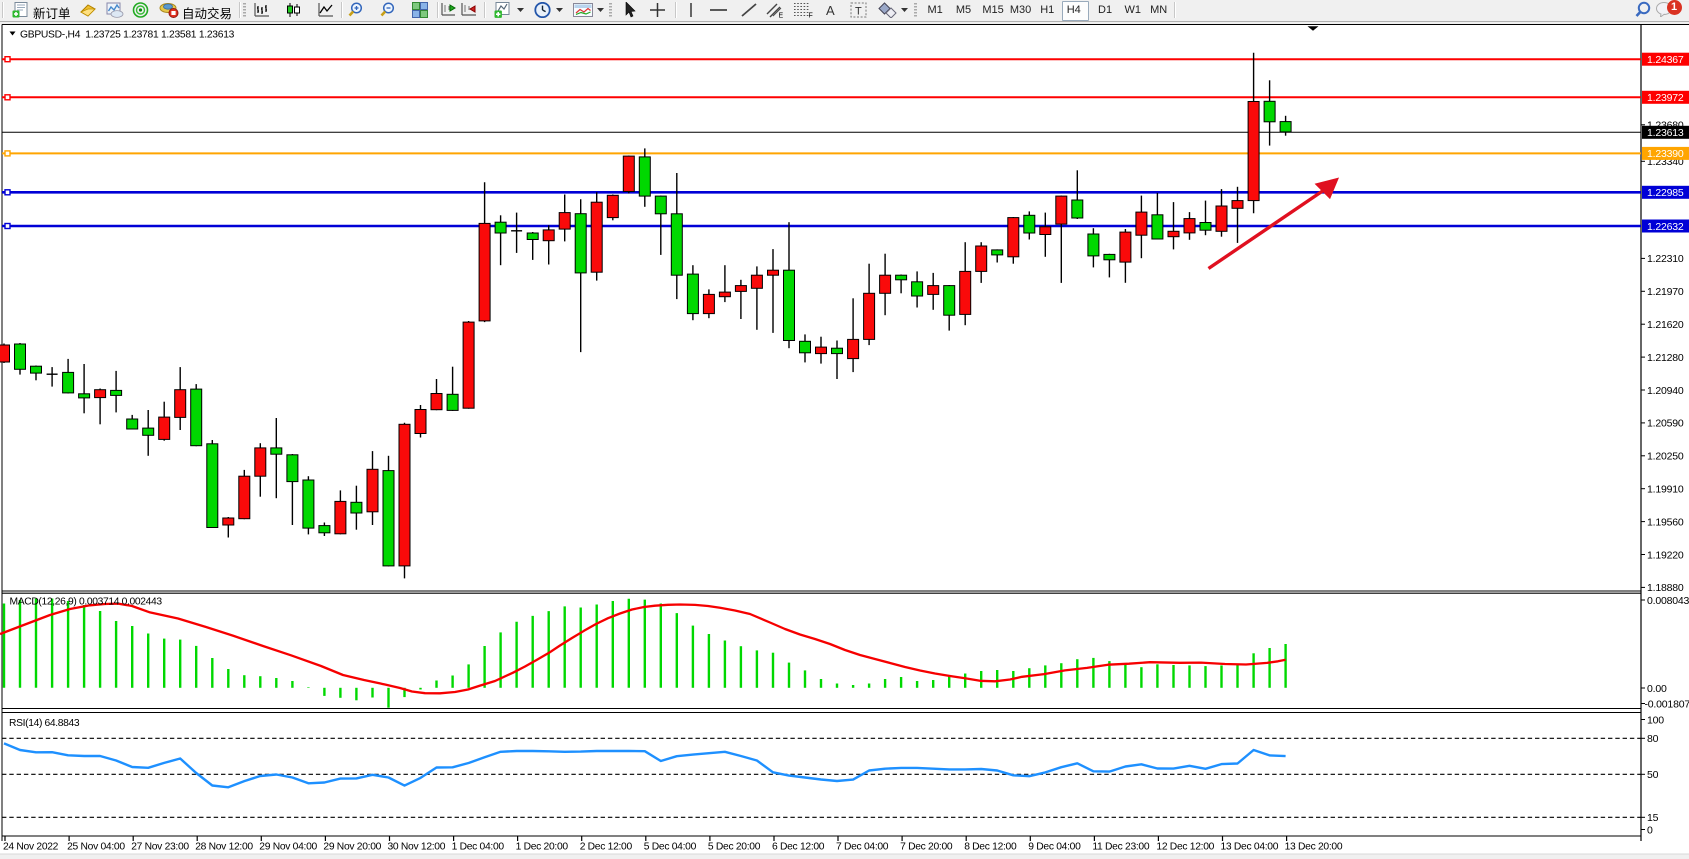 This screenshot has width=1689, height=859. I want to click on svg-text: 7 Dec 20:00, so click(926, 847).